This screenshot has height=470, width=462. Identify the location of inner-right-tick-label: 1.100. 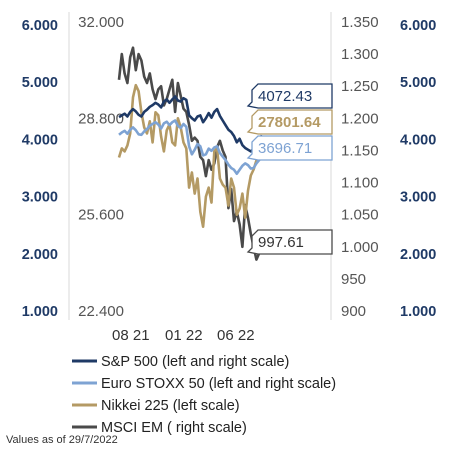
(360, 183).